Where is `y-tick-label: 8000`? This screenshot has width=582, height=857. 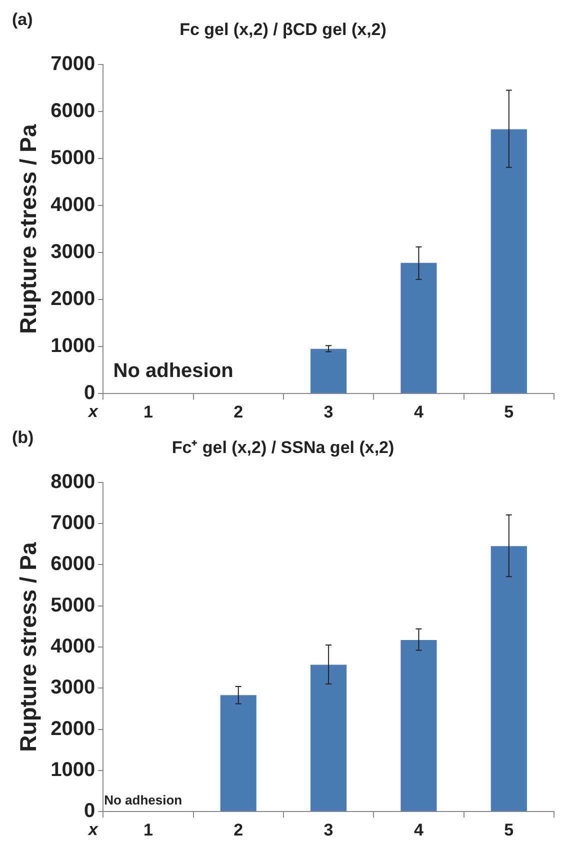
y-tick-label: 8000 is located at coordinates (73, 481).